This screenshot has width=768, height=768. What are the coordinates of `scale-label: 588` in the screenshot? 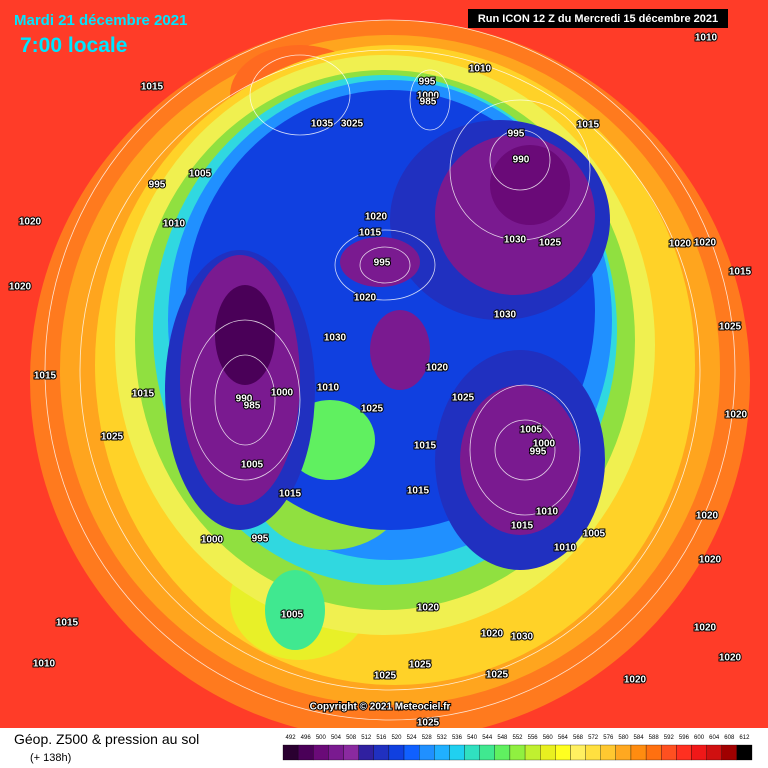 It's located at (654, 738).